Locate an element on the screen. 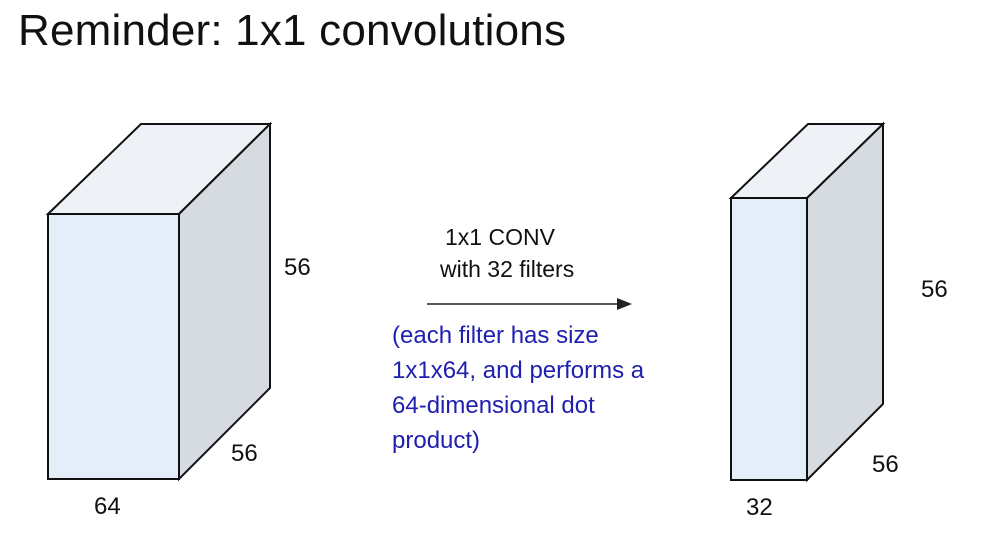 This screenshot has width=987, height=548. conv-arrow-head is located at coordinates (624, 304).